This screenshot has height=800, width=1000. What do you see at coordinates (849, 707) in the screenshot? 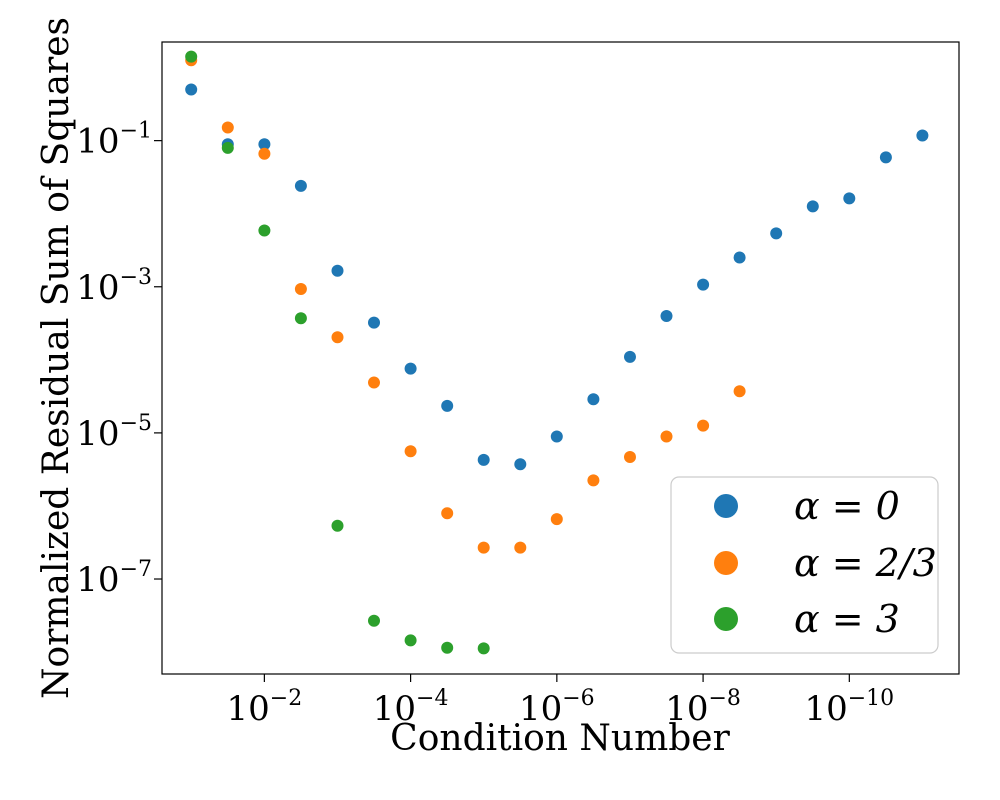
I see `x-tick-label: 10⁻¹⁰` at bounding box center [849, 707].